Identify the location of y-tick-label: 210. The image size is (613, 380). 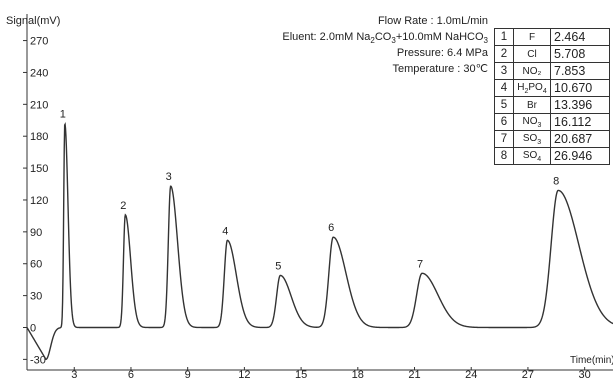
(39, 105).